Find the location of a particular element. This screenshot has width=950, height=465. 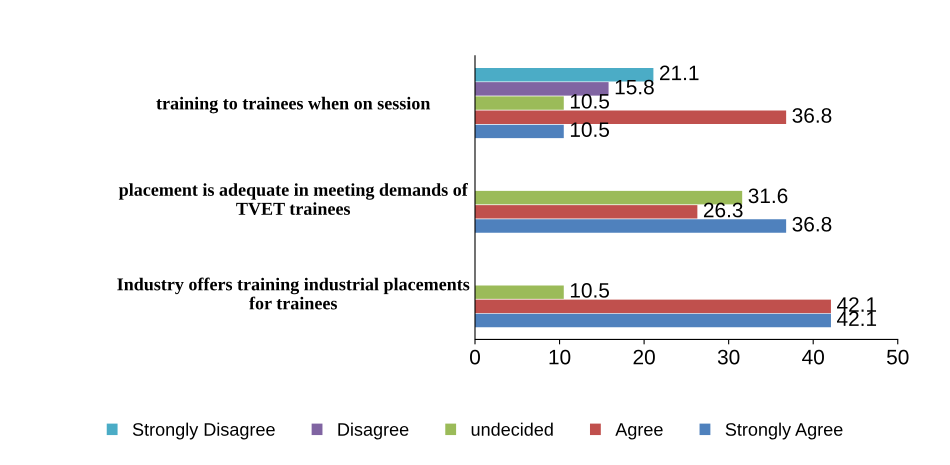

data-label: 21.1 is located at coordinates (679, 73).